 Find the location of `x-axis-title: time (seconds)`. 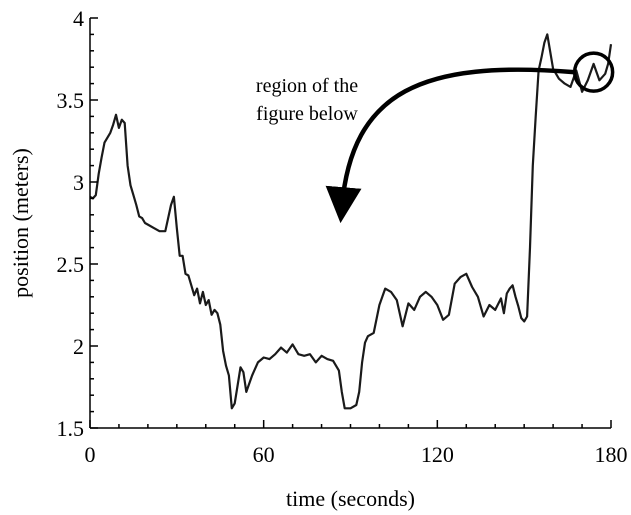

x-axis-title: time (seconds) is located at coordinates (350, 498).